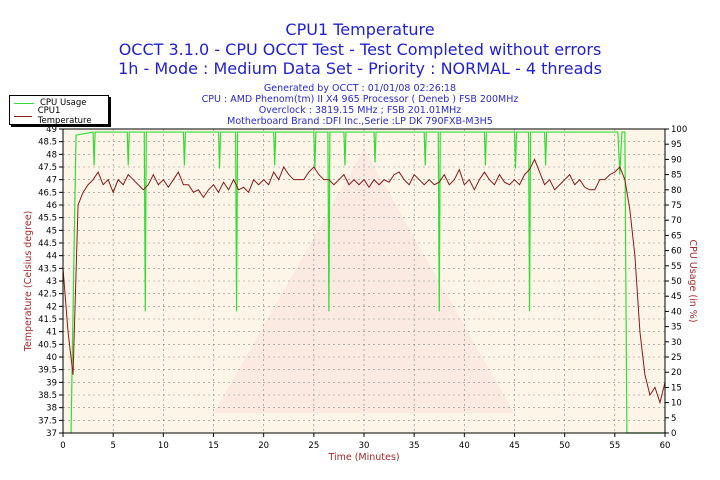  I want to click on tick-label-y: 46.5, so click(47, 193).